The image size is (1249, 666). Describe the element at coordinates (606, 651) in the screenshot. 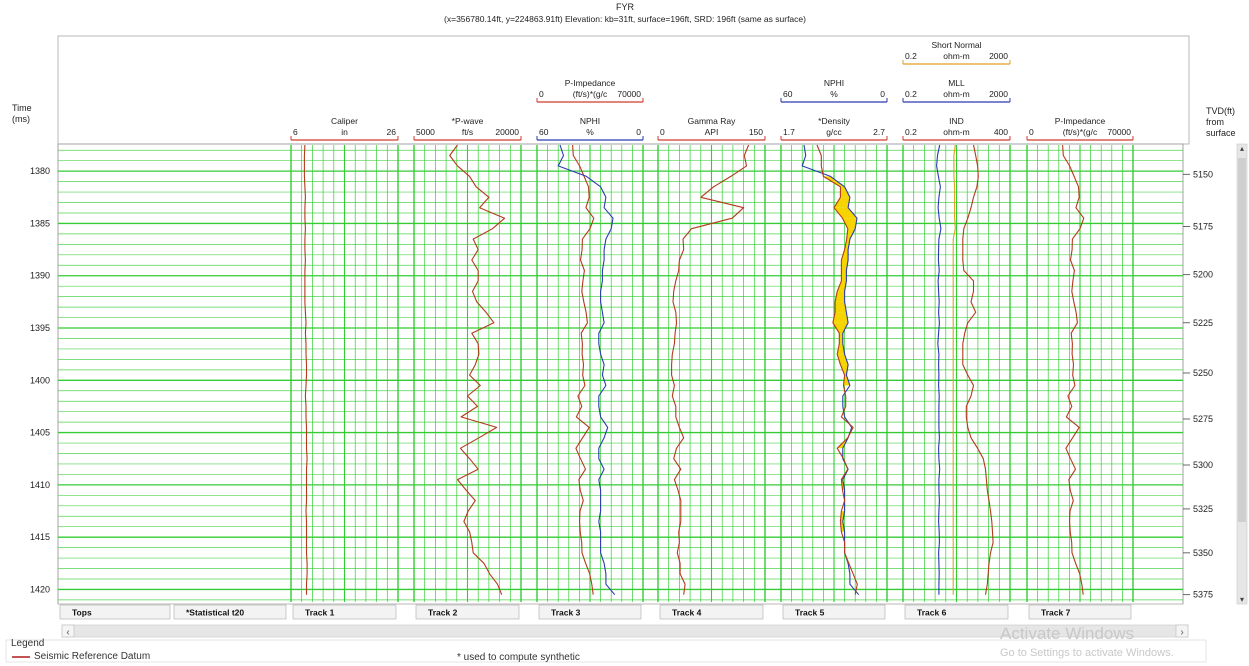

I see `legend-box` at that location.